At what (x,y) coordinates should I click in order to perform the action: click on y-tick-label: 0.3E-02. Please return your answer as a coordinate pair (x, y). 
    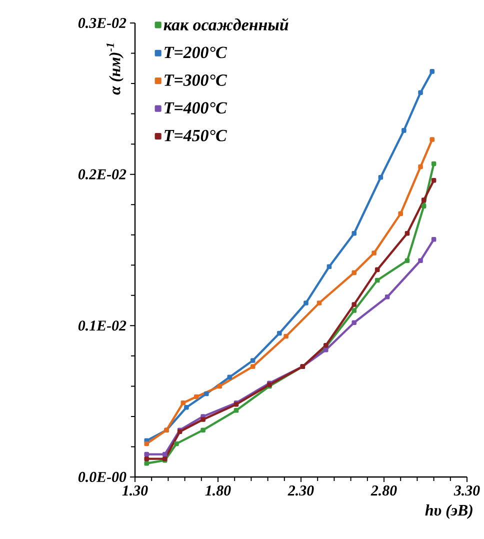
    Looking at the image, I should click on (102, 23).